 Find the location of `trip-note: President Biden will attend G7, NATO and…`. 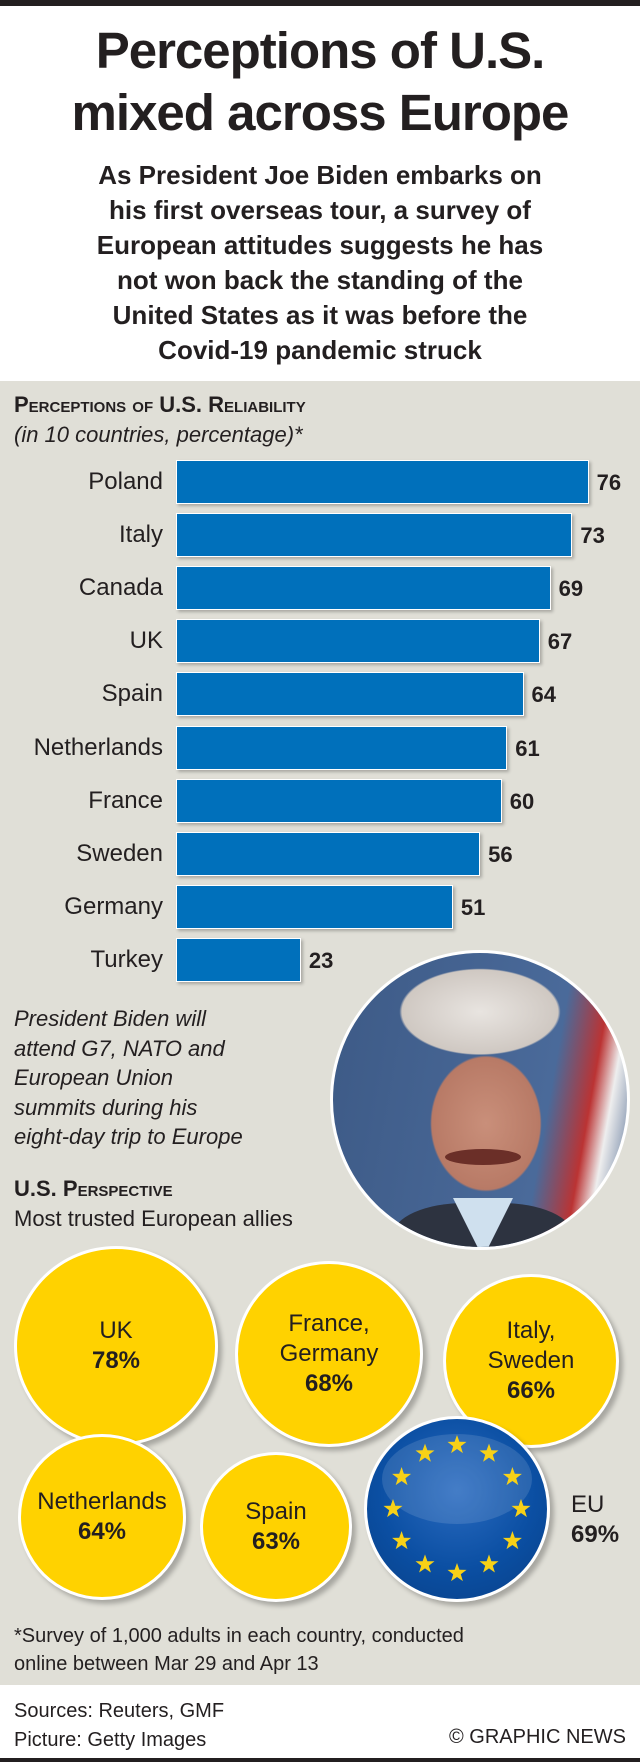

trip-note: President Biden will attend G7, NATO and… is located at coordinates (164, 1078).